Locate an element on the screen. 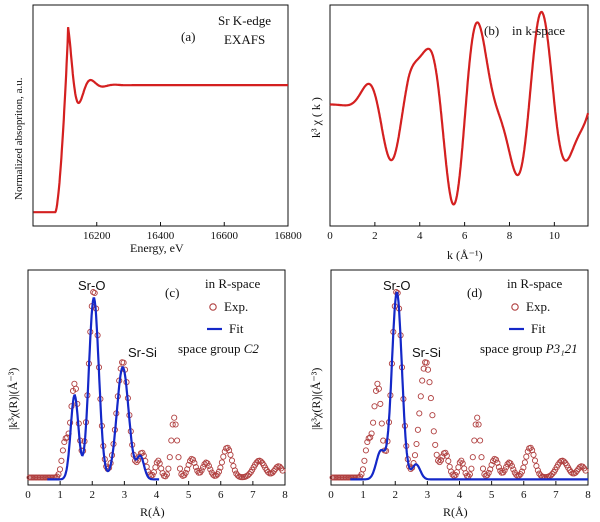 The height and width of the screenshot is (522, 600). panel-c-x-tick-label: 5 is located at coordinates (189, 495).